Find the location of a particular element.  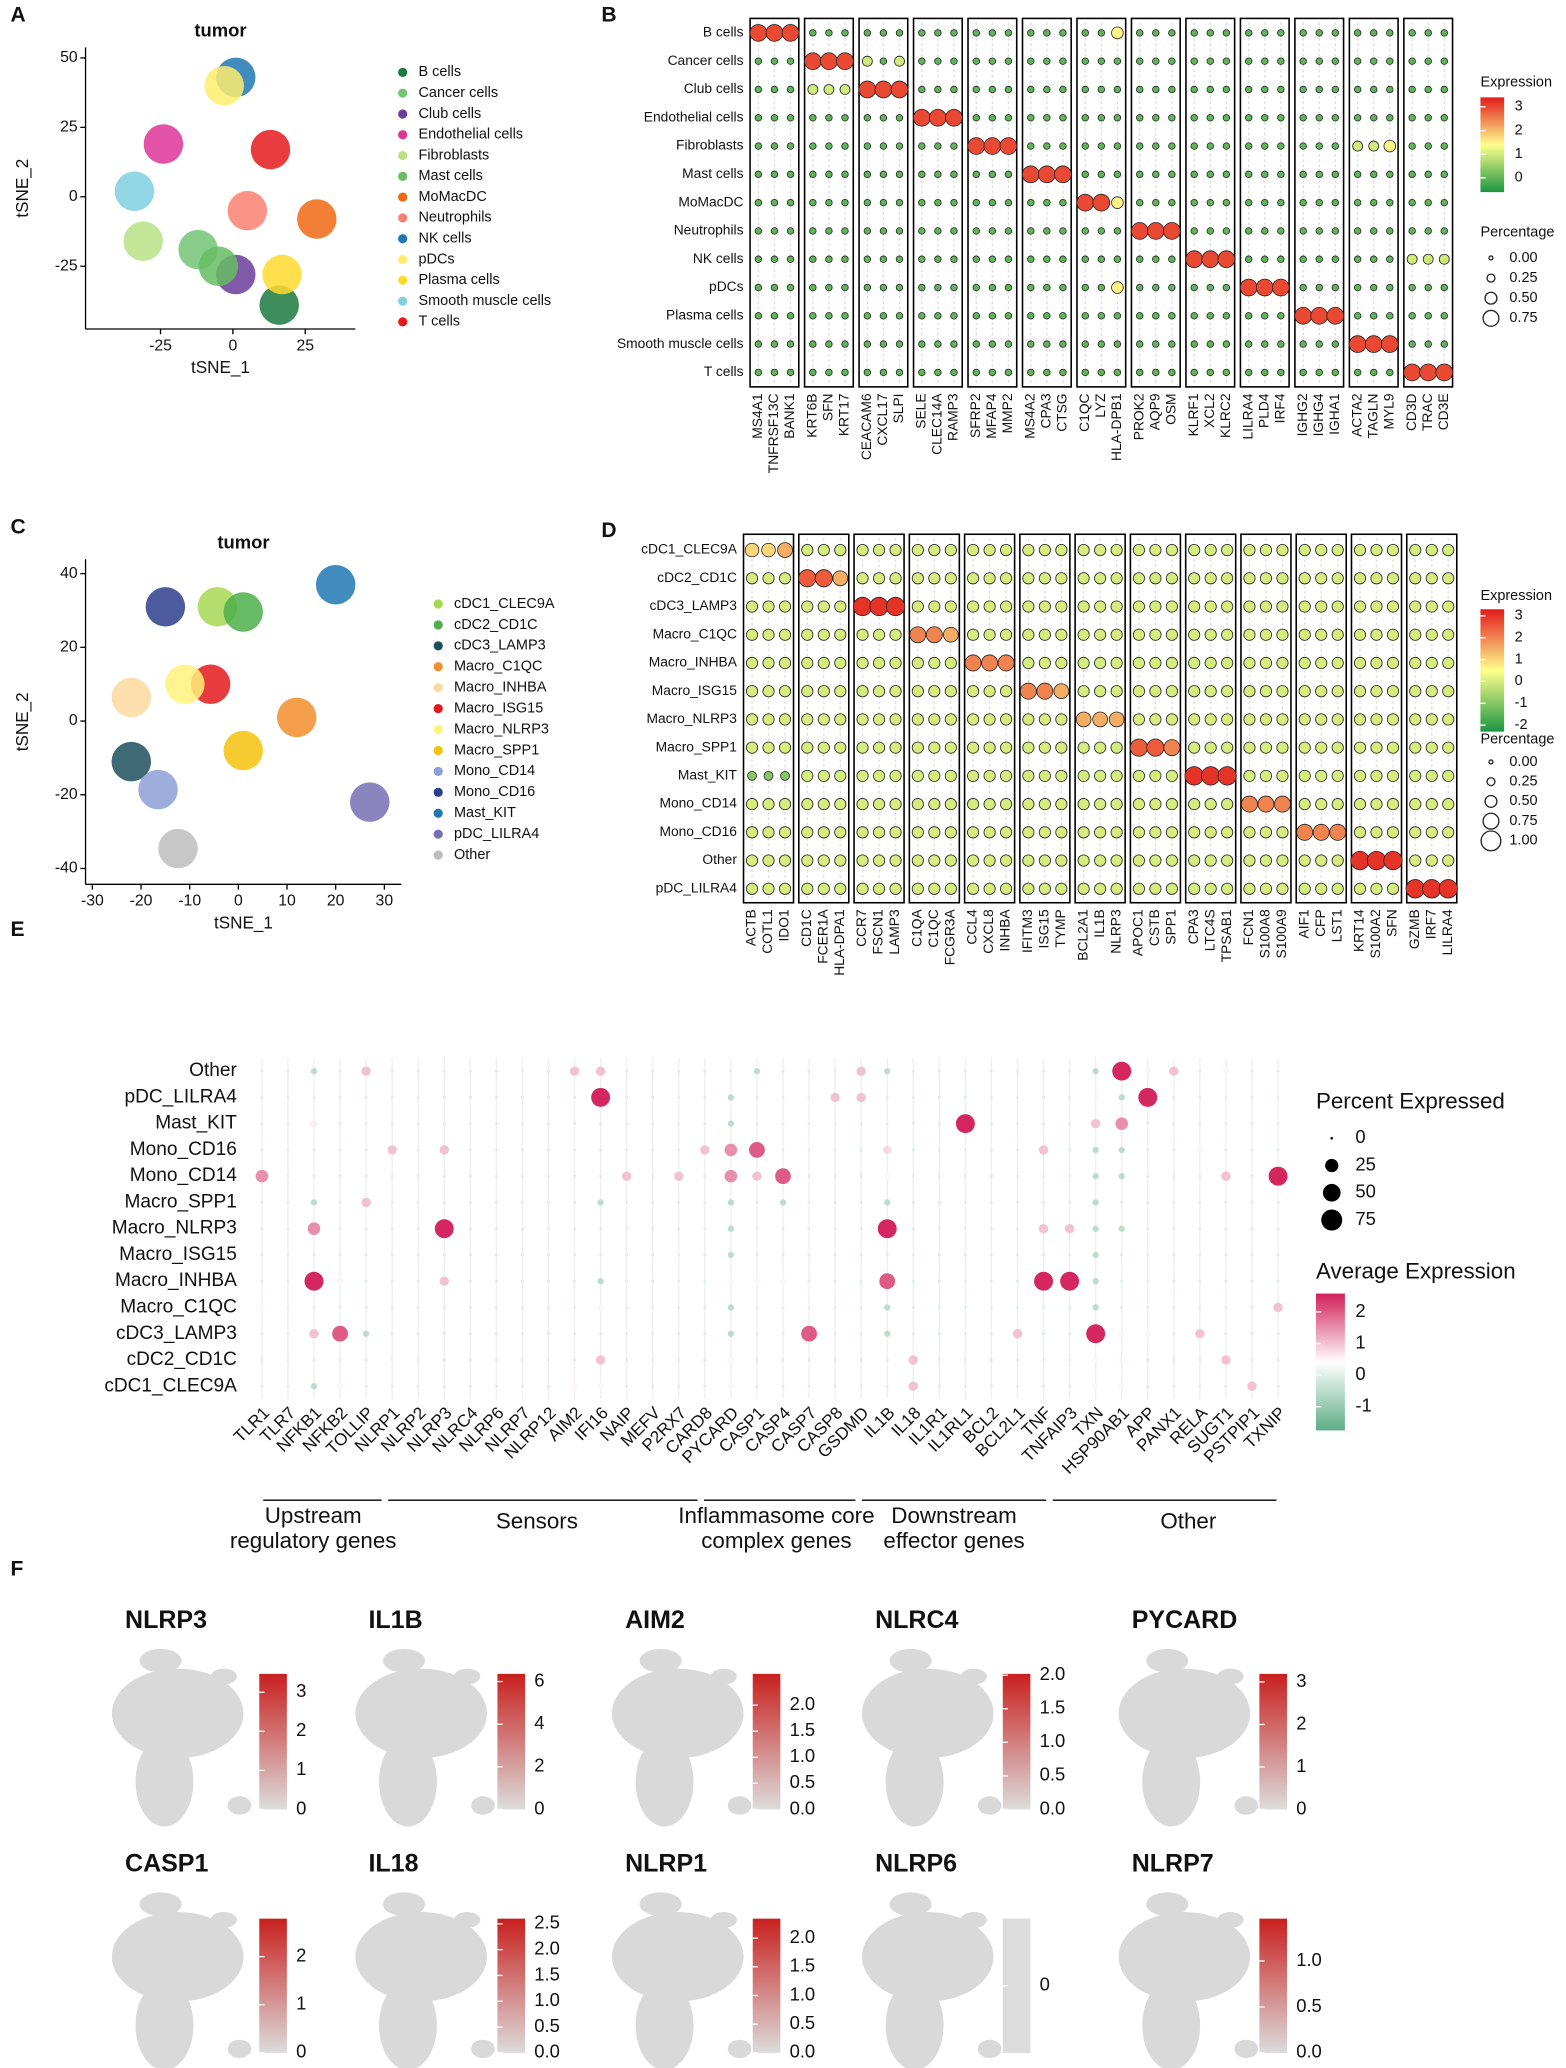

cluster is located at coordinates (134, 191).